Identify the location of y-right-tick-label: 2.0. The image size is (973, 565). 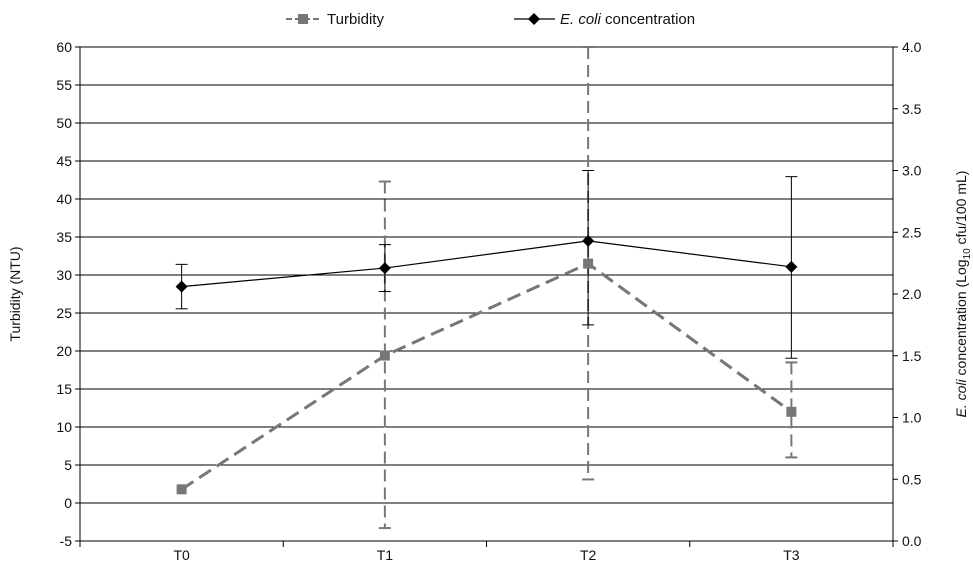
(912, 294).